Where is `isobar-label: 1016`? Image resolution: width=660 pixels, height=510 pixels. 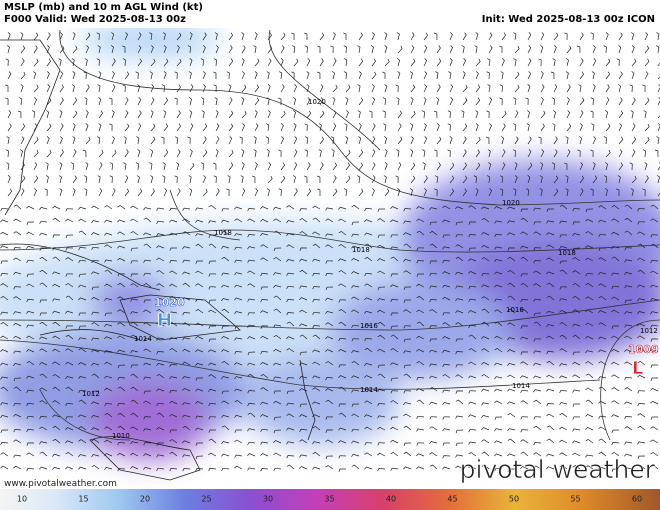
isobar-label: 1016 is located at coordinates (515, 310).